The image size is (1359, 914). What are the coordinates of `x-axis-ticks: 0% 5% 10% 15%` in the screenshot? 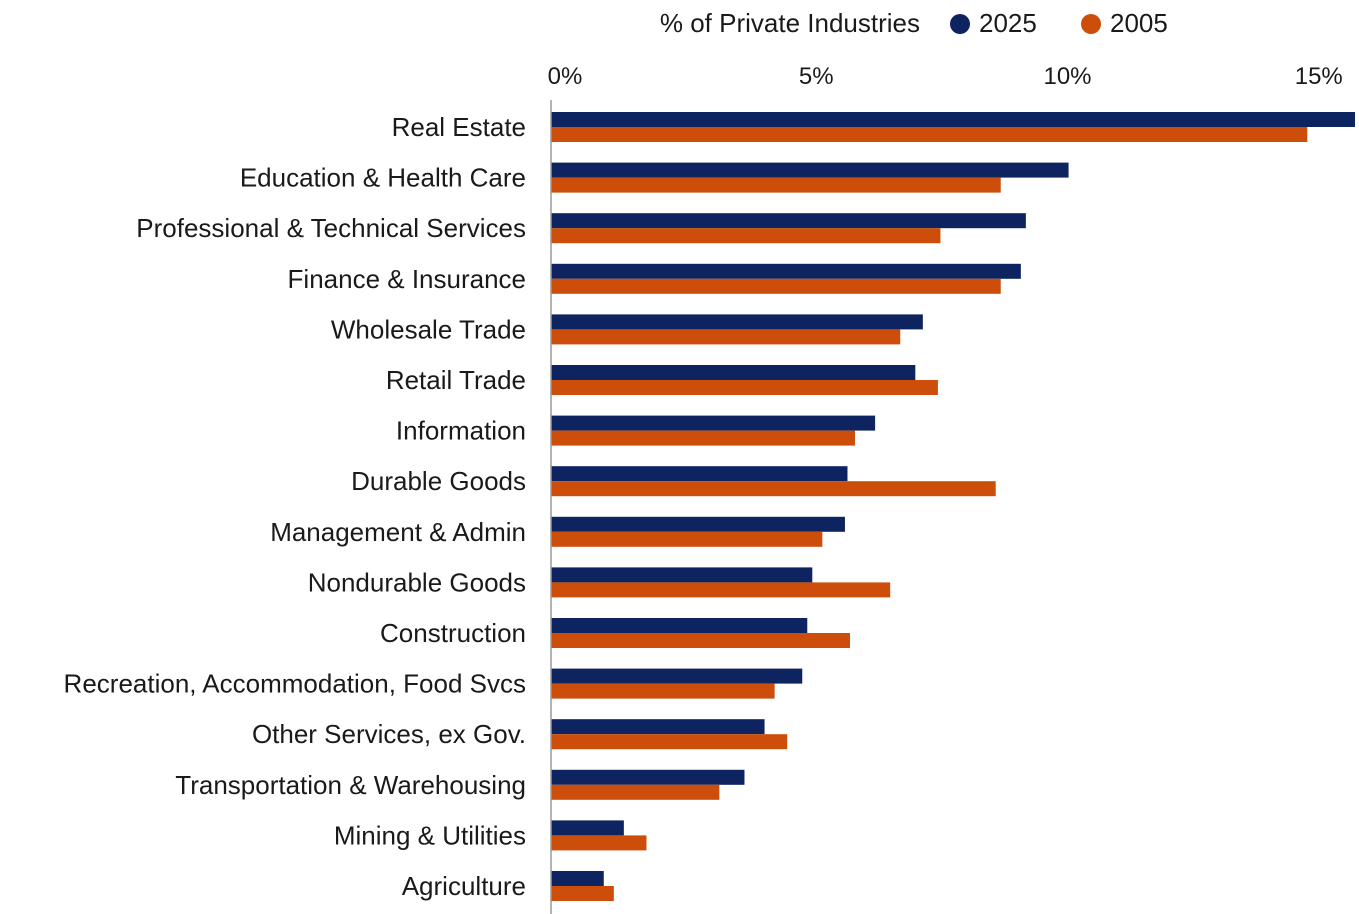 It's located at (945, 76).